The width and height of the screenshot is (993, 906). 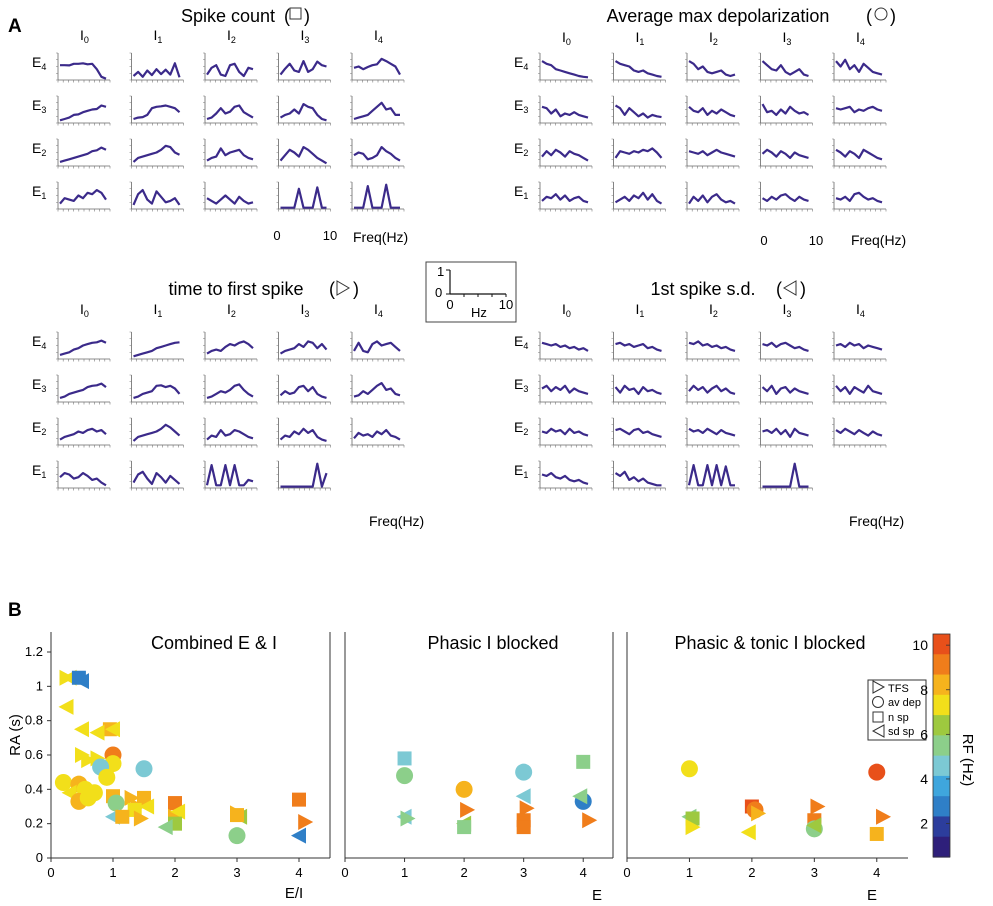 What do you see at coordinates (638, 153) in the screenshot?
I see `mini-plot-e2-i1` at bounding box center [638, 153].